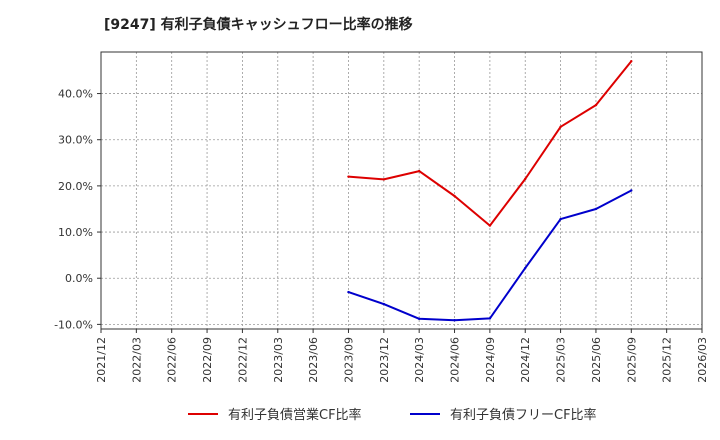  What do you see at coordinates (596, 360) in the screenshot?
I see `x-tick-label: 2025/06` at bounding box center [596, 360].